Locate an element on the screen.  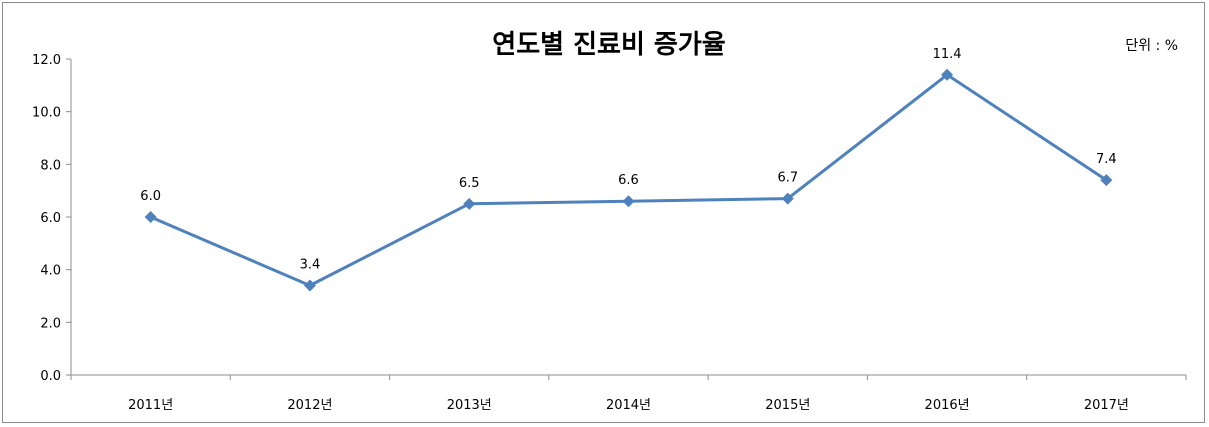
y-tick-label: 4.0 is located at coordinates (50, 271).